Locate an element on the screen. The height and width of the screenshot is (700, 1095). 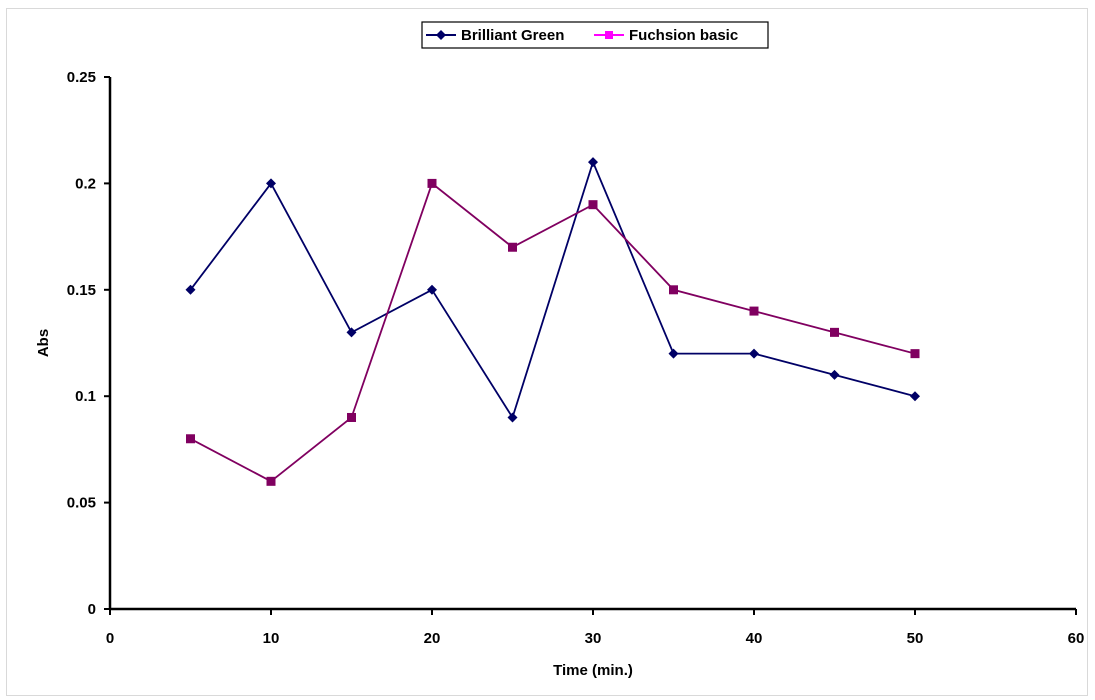
y-tick-label: 0.15 is located at coordinates (81, 290).